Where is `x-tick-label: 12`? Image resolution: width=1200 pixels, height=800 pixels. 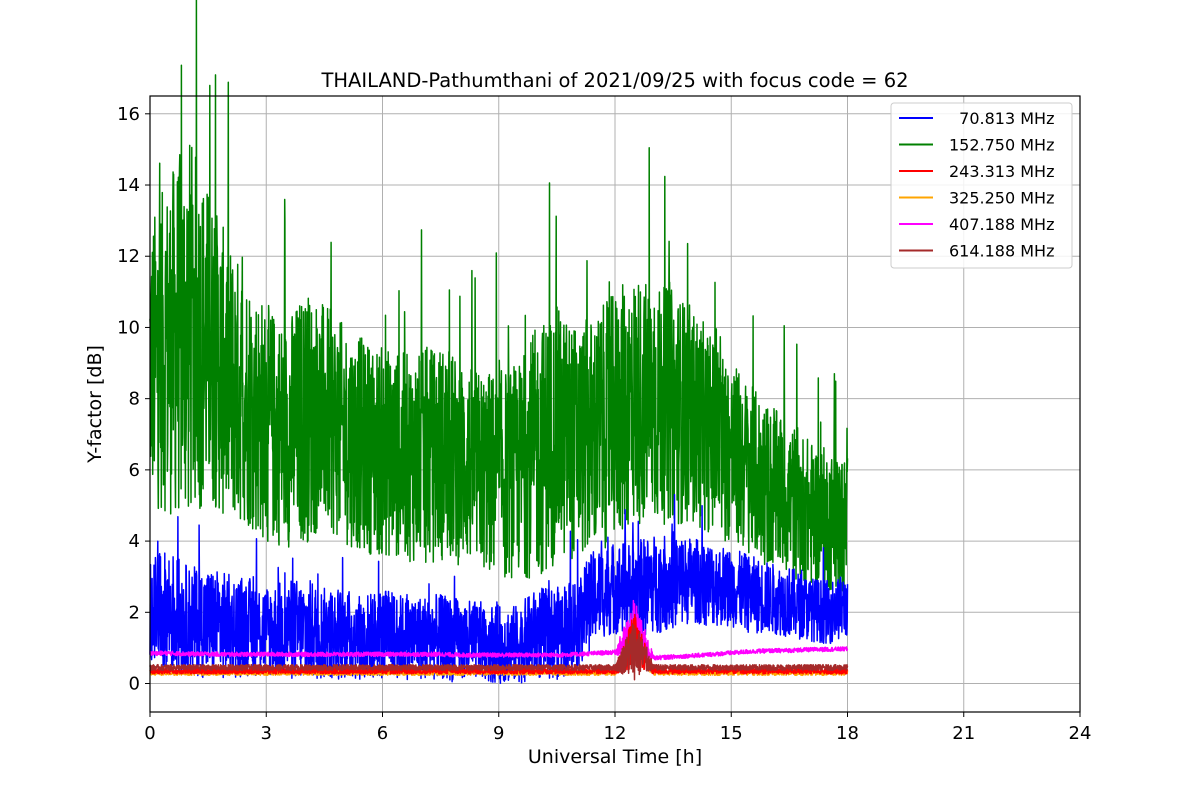 x-tick-label: 12 is located at coordinates (615, 733).